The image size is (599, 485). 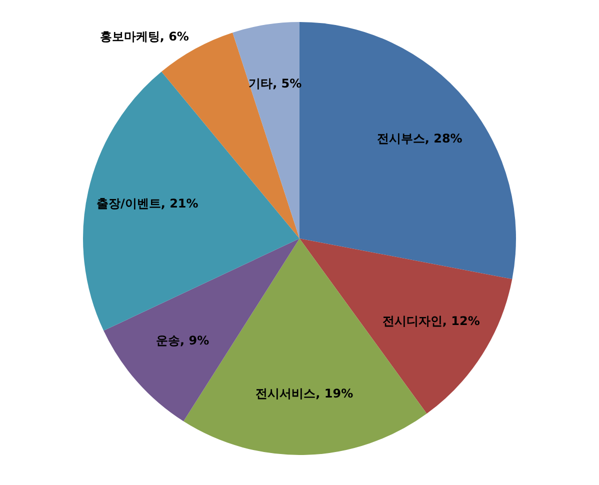 What do you see at coordinates (144, 37) in the screenshot?
I see `slice-label: 홍보마케팅, 6%` at bounding box center [144, 37].